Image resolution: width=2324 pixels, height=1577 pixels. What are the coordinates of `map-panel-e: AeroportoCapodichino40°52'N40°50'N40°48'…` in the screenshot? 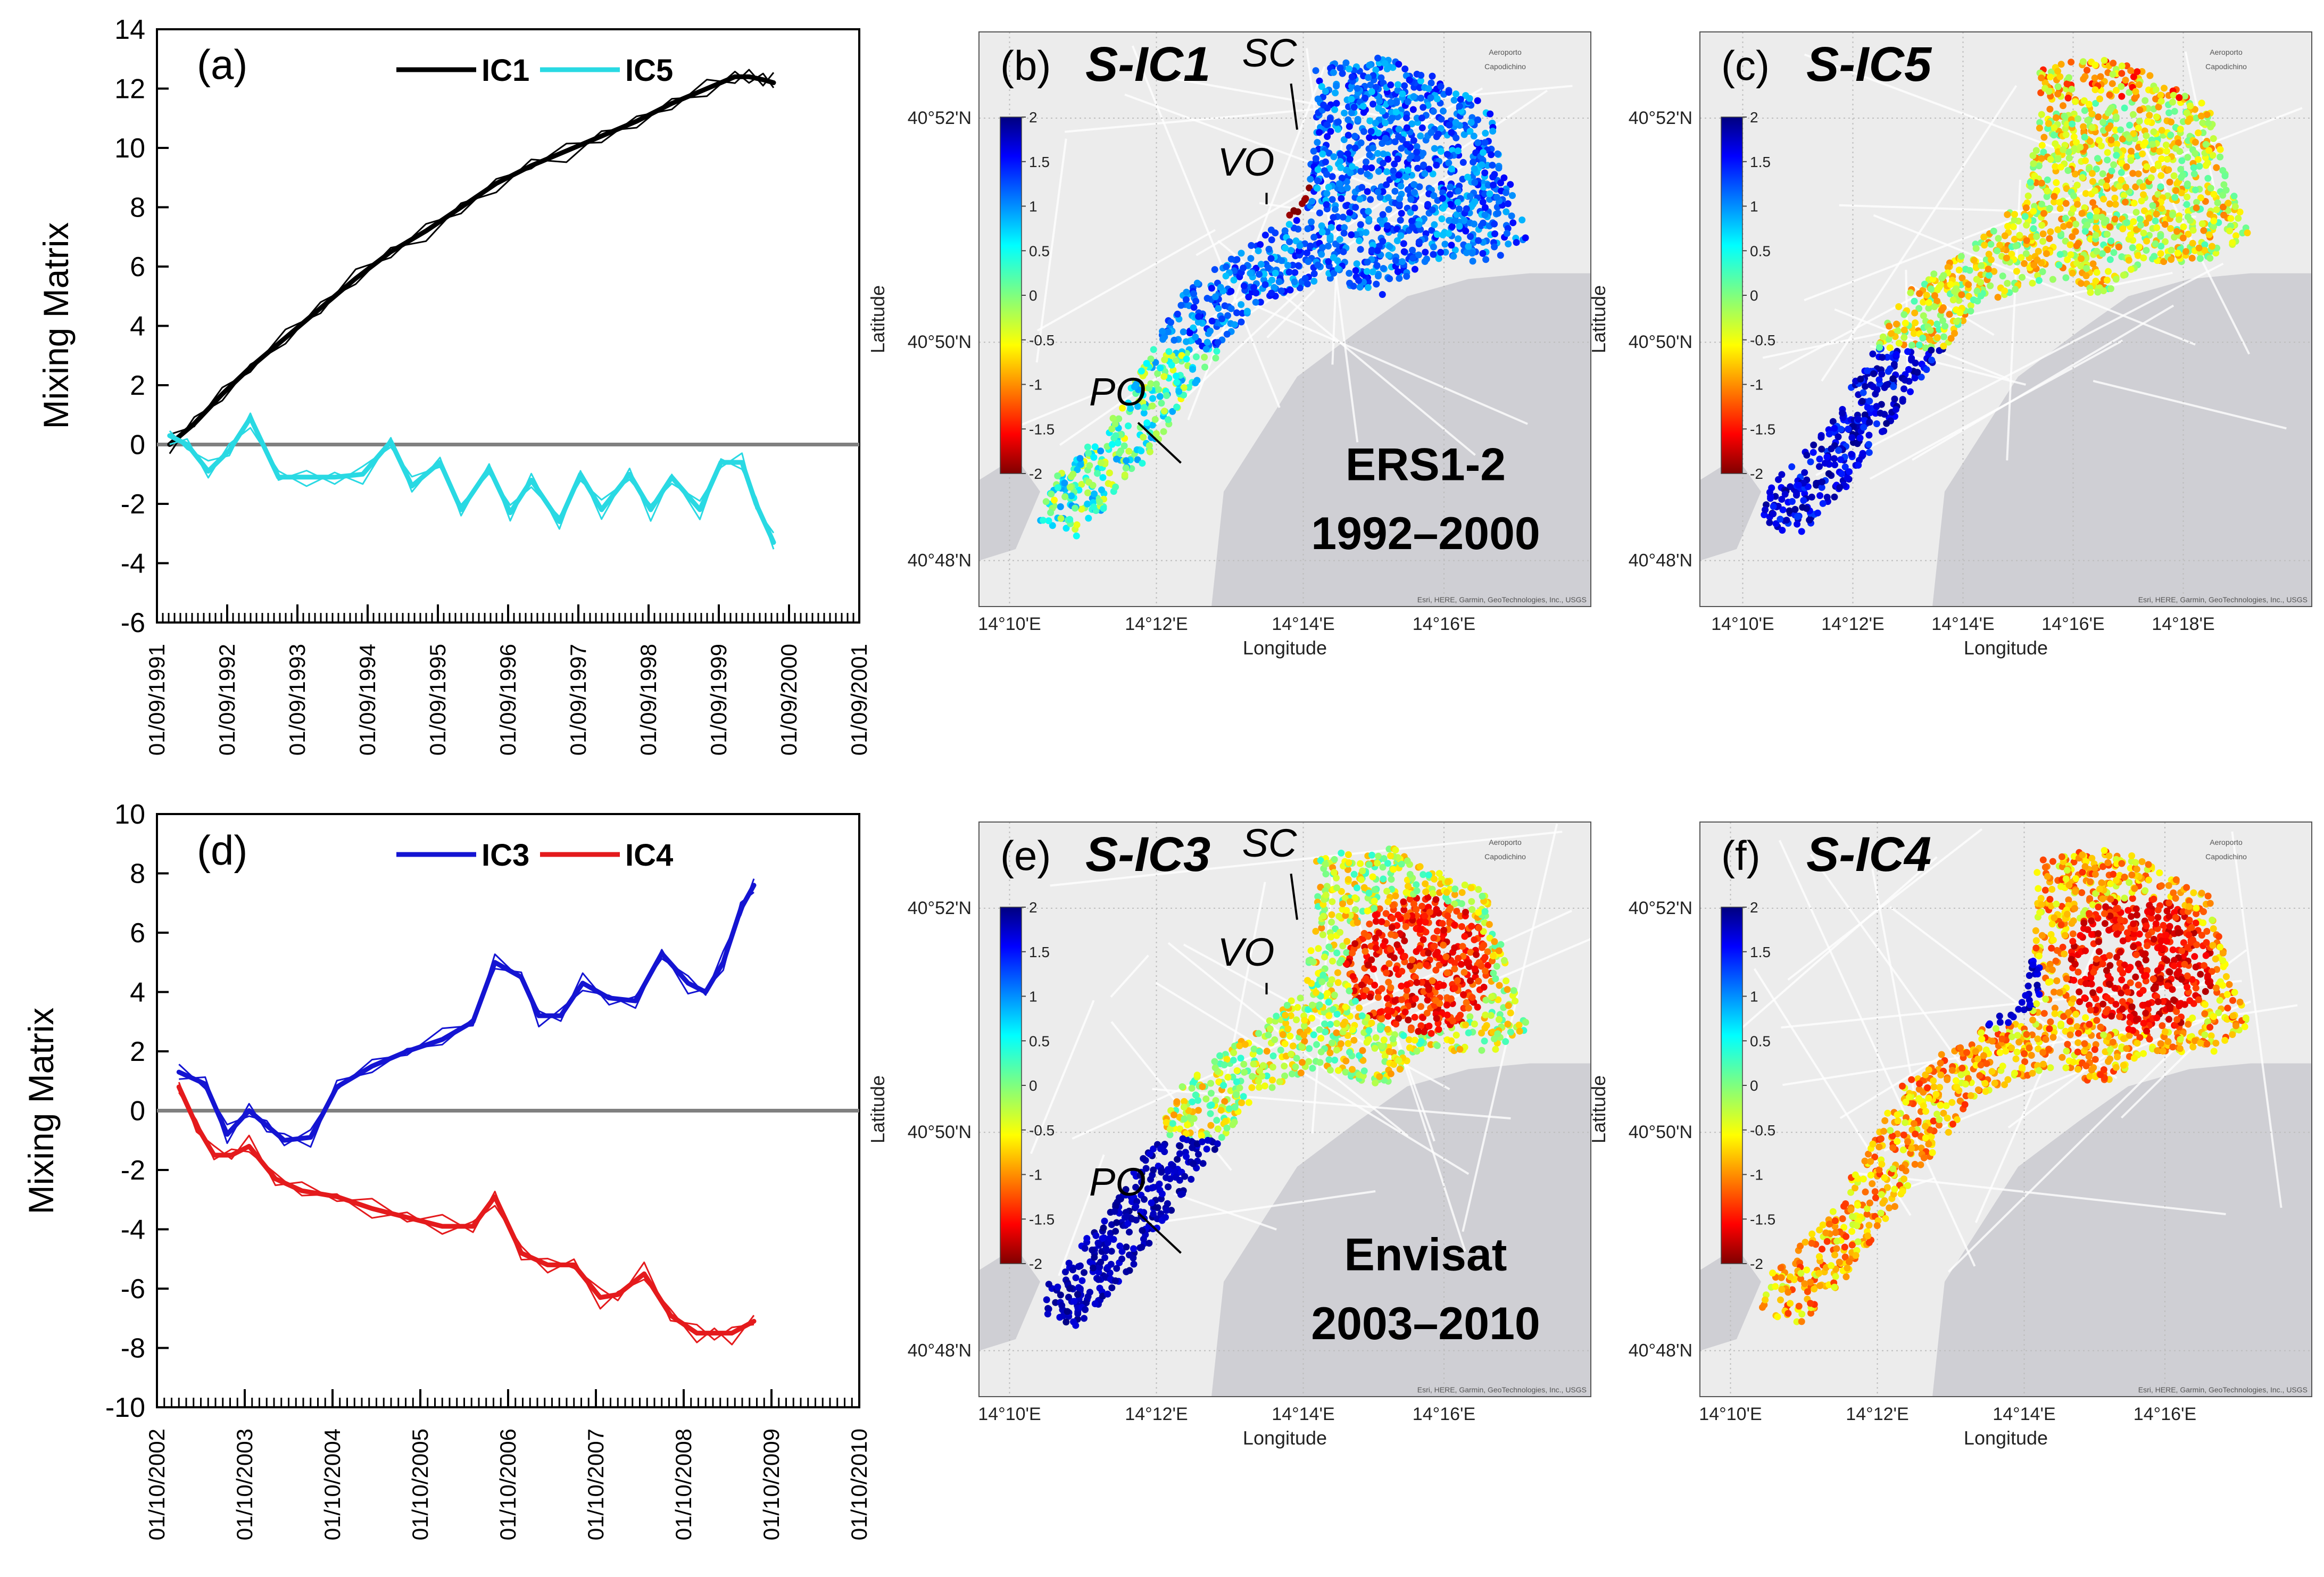 It's located at (1229, 1135).